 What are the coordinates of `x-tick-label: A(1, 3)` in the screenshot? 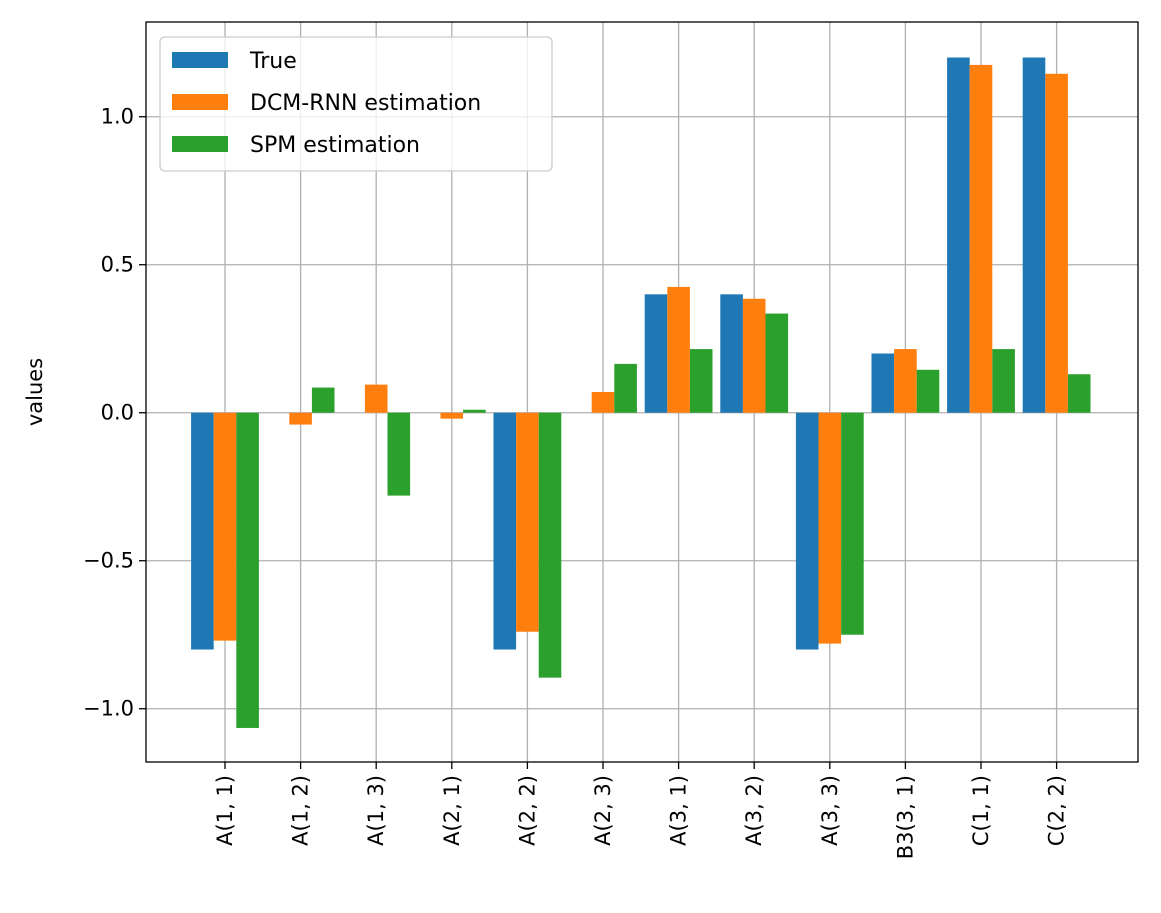 It's located at (376, 810).